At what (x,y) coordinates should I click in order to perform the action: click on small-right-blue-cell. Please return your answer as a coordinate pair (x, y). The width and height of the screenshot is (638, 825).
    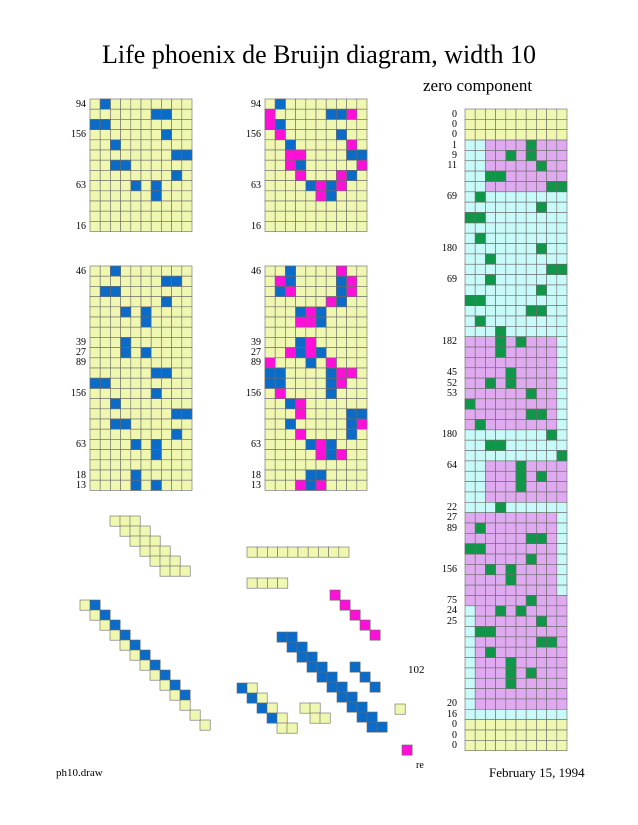
    Looking at the image, I should click on (280, 104).